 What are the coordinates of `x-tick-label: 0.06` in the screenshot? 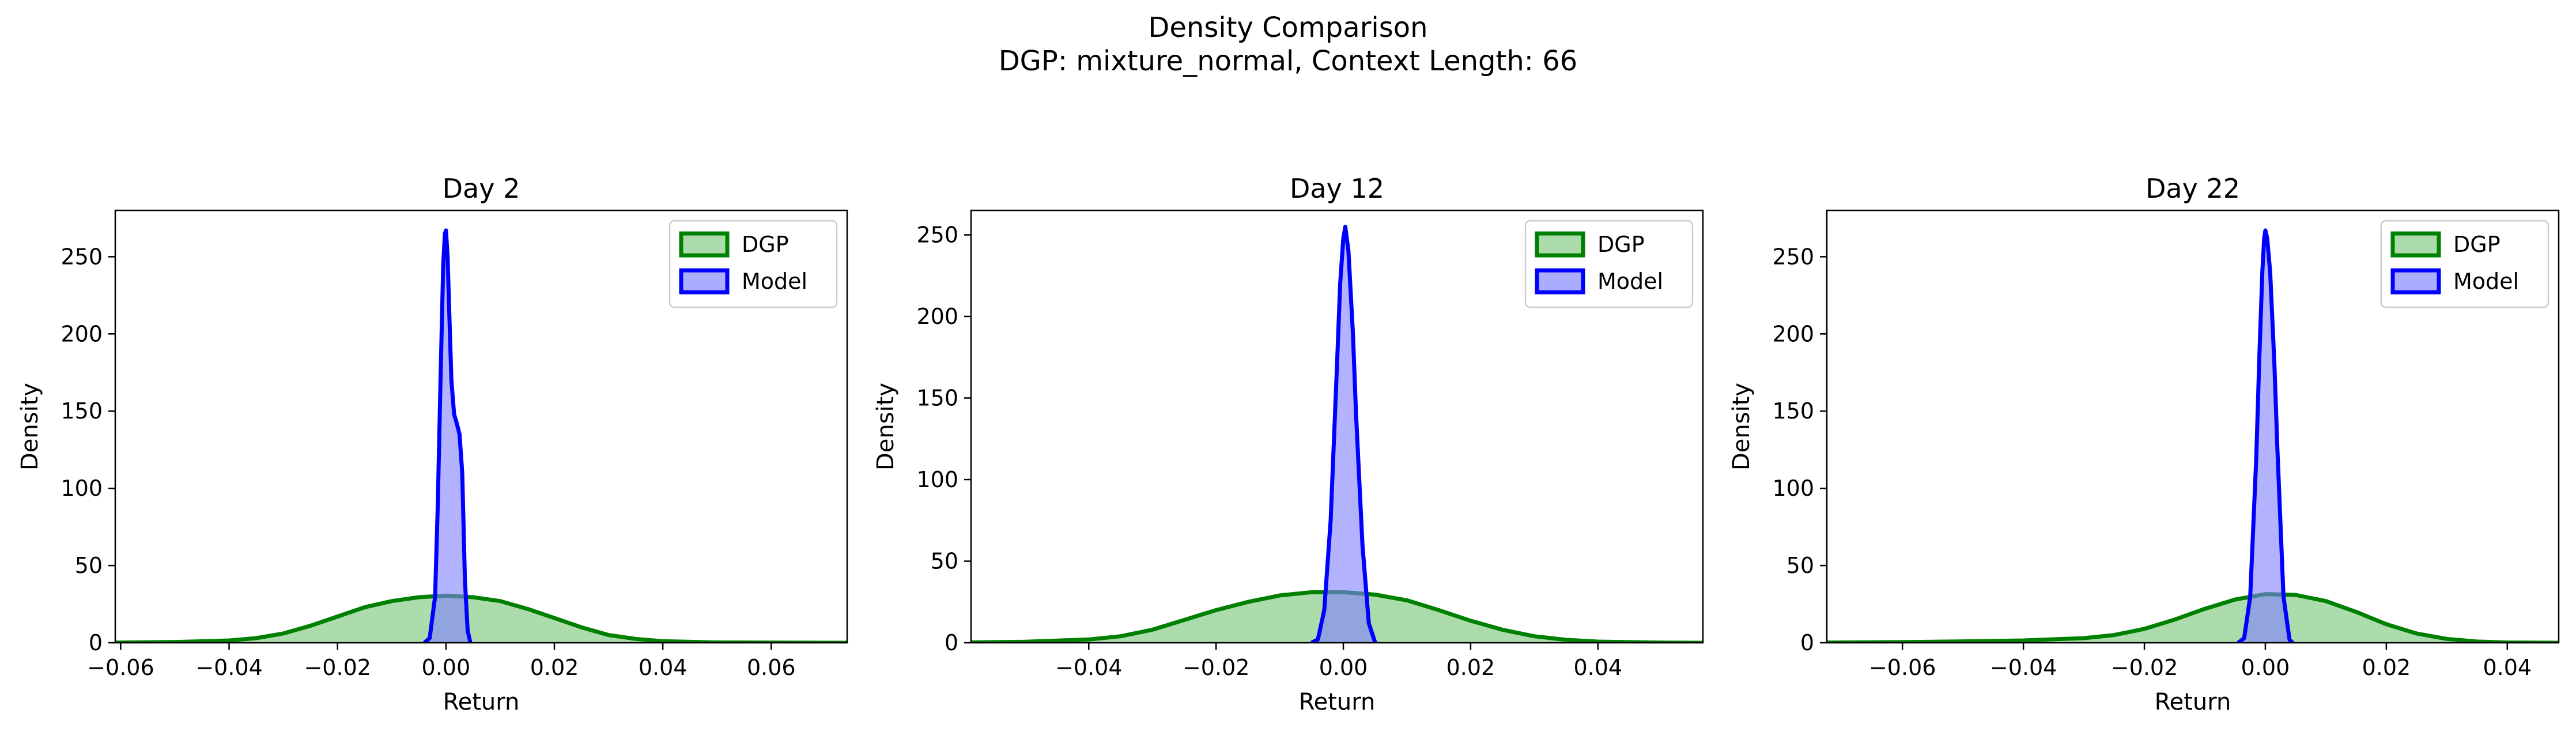 It's located at (771, 667).